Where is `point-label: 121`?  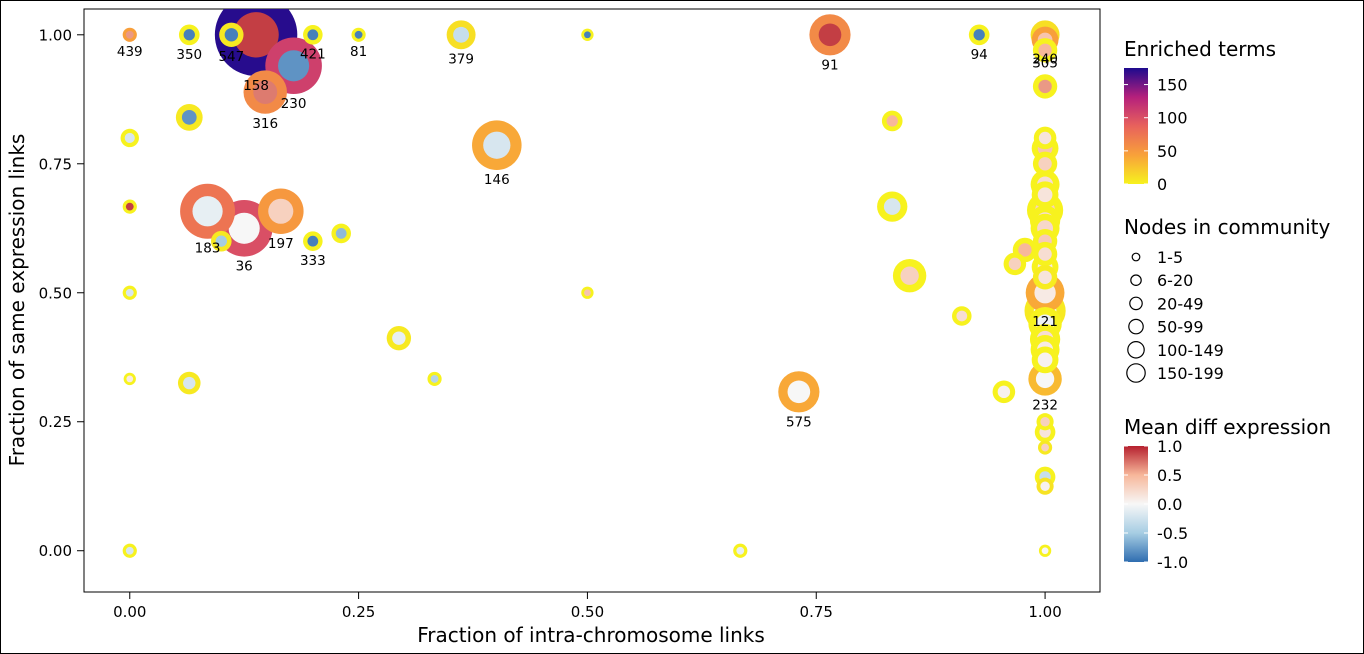
point-label: 121 is located at coordinates (1045, 322).